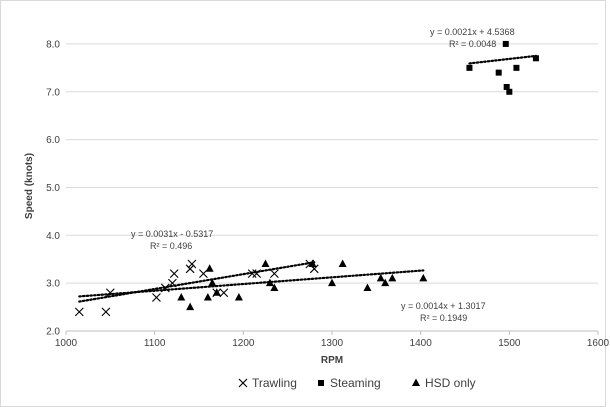 This screenshot has height=407, width=610. I want to click on legend-marker-hsd-only, so click(416, 382).